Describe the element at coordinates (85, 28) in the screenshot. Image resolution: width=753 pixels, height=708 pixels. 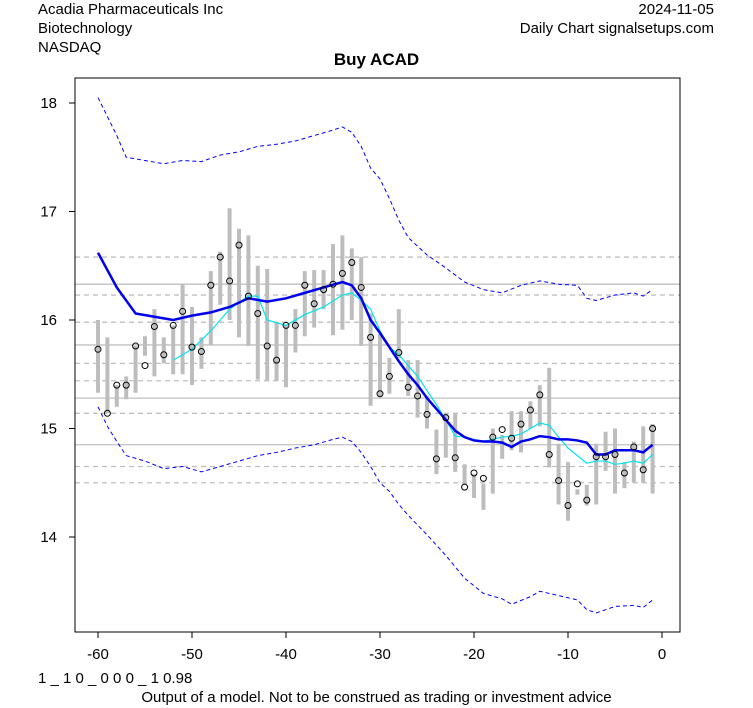
I see `sector-label: Biotechnology` at that location.